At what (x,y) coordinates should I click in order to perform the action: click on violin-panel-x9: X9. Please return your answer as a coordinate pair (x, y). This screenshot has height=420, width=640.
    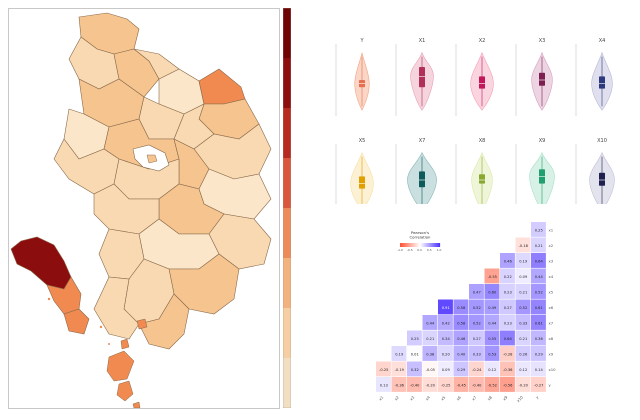
    Looking at the image, I should click on (535, 171).